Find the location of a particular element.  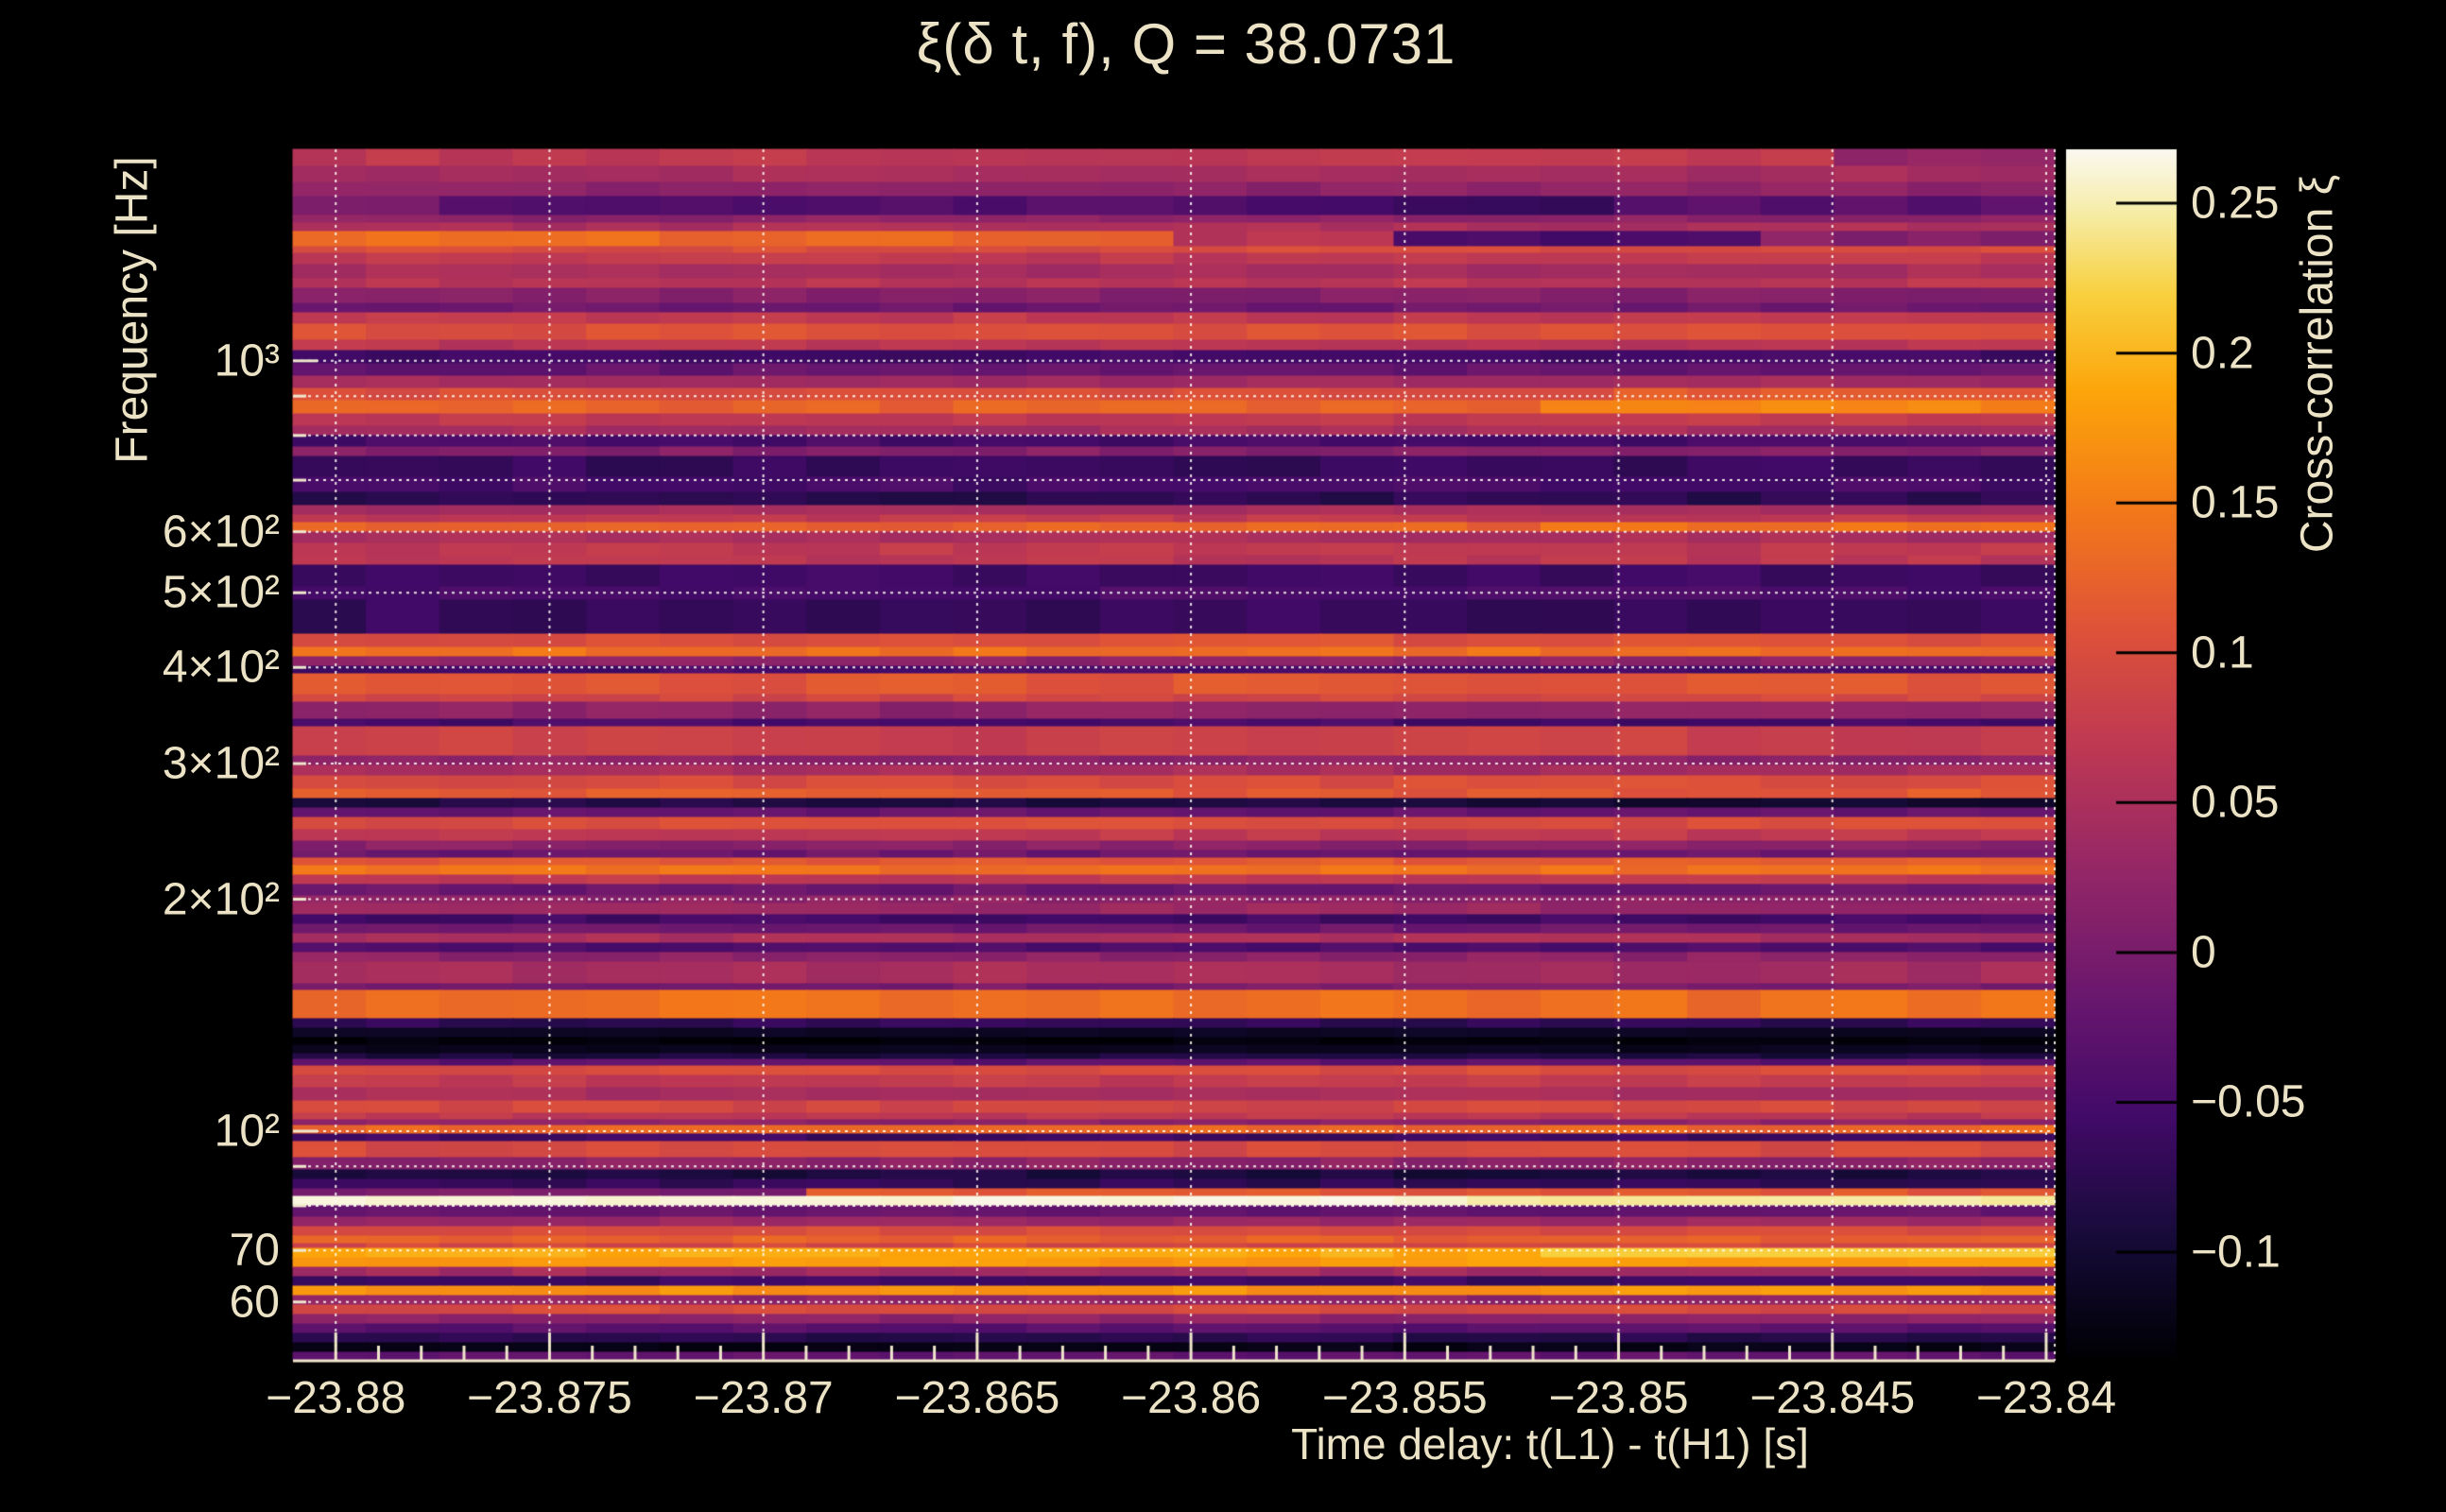

colorbar-tick-label: −0.1 is located at coordinates (2236, 1252).